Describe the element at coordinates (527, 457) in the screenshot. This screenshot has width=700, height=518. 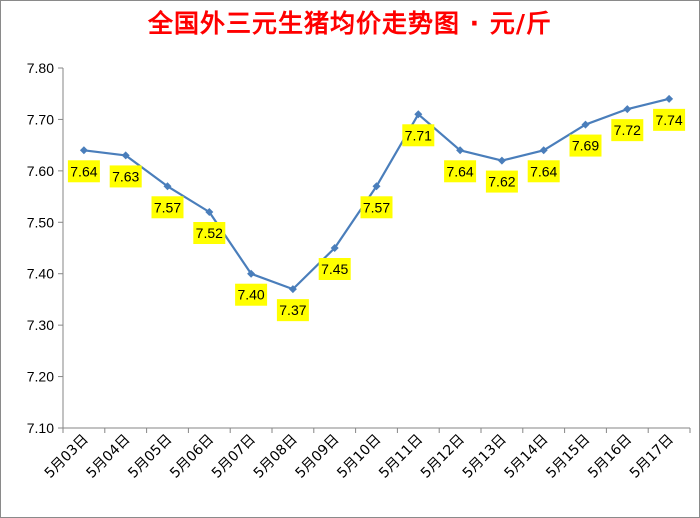
I see `x-tick-label: 5月14日` at that location.